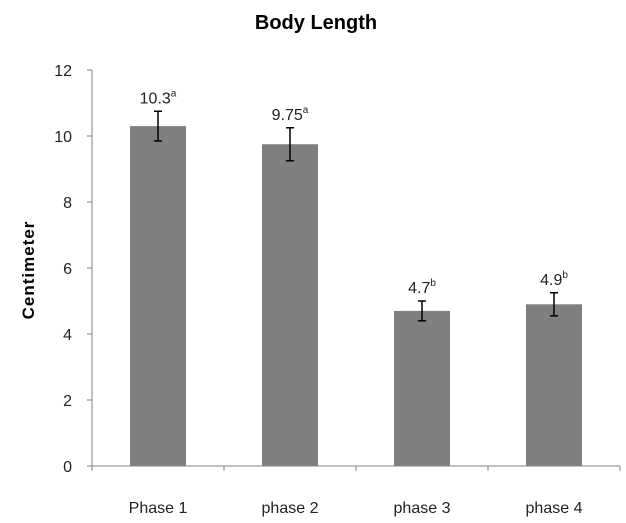  Describe the element at coordinates (158, 97) in the screenshot. I see `data-label: 10.3a` at that location.